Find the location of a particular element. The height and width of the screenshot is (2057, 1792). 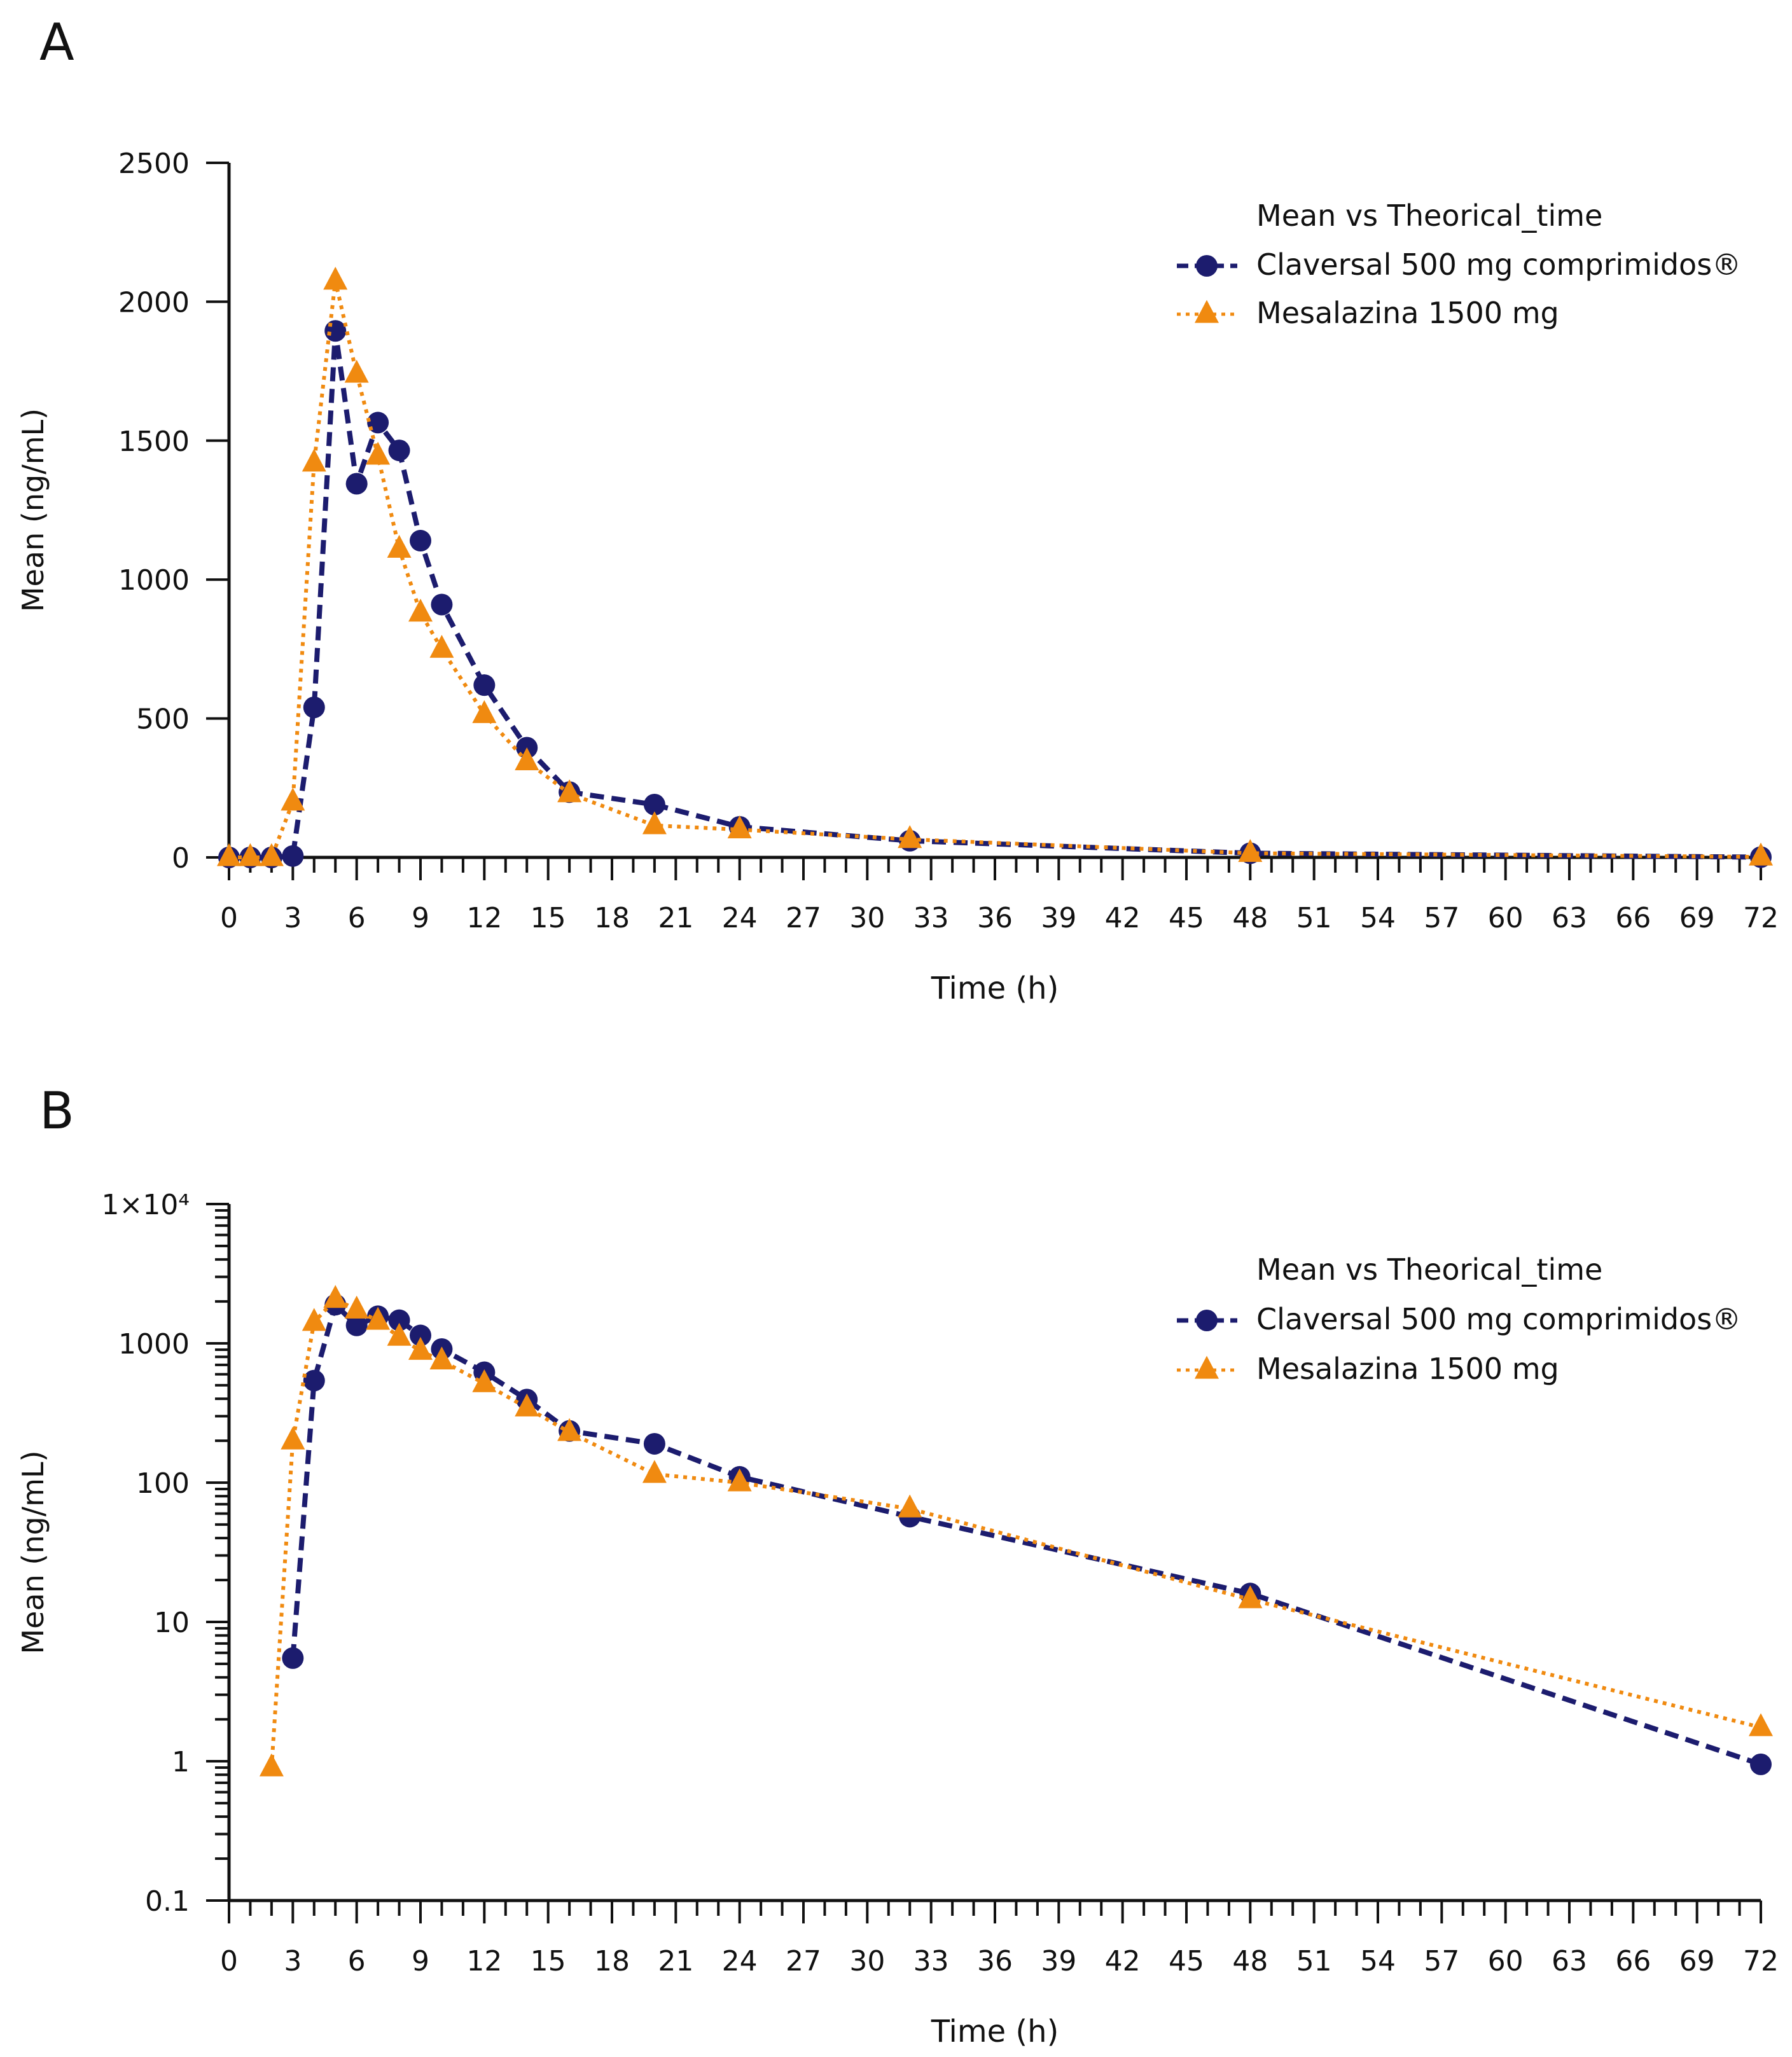

y-tick-label: 2500 is located at coordinates (154, 164).